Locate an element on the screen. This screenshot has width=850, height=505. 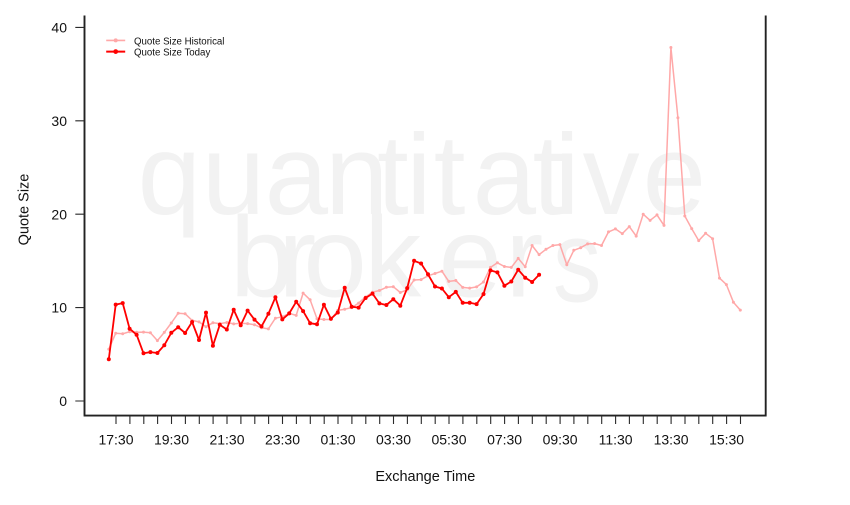
svg-text: 21:30 is located at coordinates (226, 440).